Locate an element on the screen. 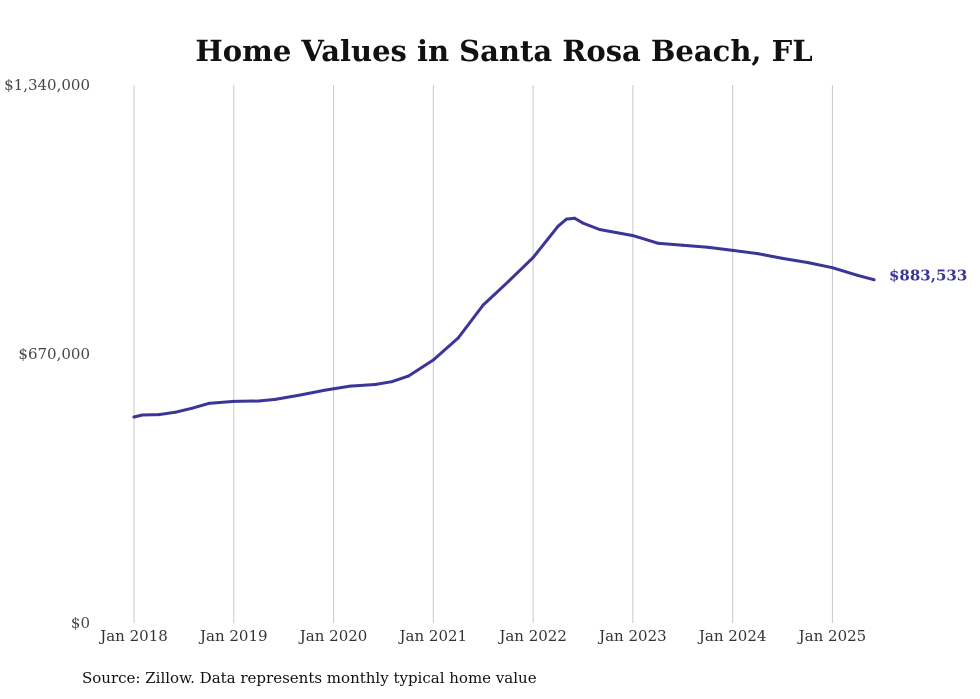 The width and height of the screenshot is (980, 699). x-tick-label: Jan 2022 is located at coordinates (532, 636).